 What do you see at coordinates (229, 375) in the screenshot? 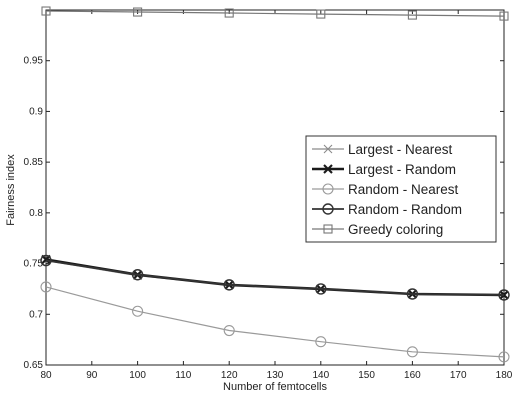
I see `x-tick-label: 120` at bounding box center [229, 375].